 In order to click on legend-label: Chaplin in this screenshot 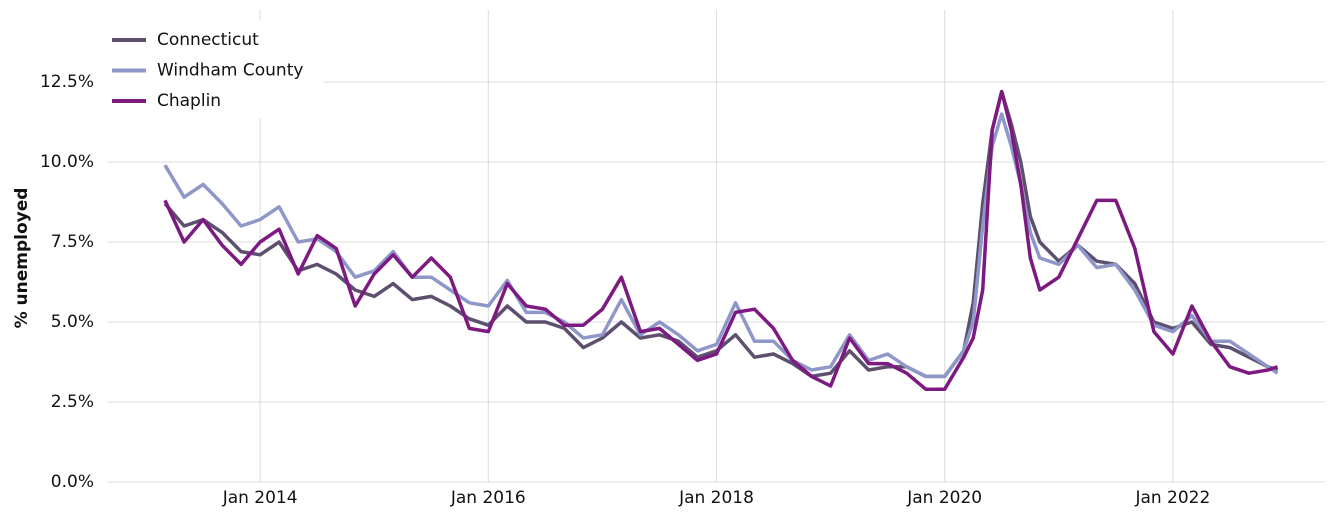, I will do `click(189, 101)`.